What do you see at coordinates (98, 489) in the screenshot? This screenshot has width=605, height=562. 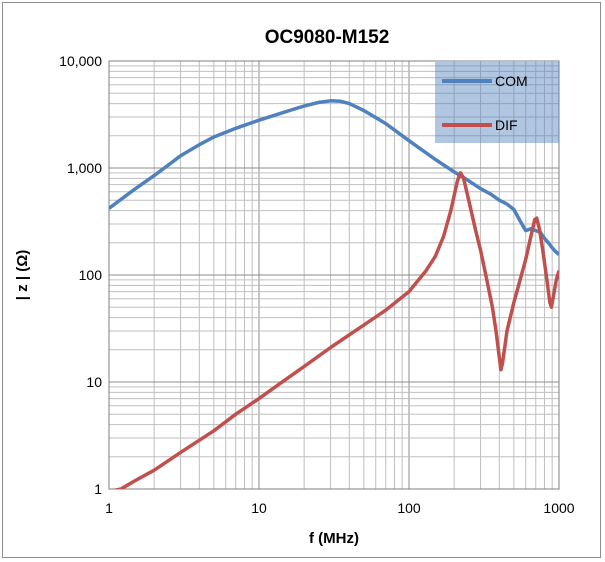 I see `y-tick-label: 1` at bounding box center [98, 489].